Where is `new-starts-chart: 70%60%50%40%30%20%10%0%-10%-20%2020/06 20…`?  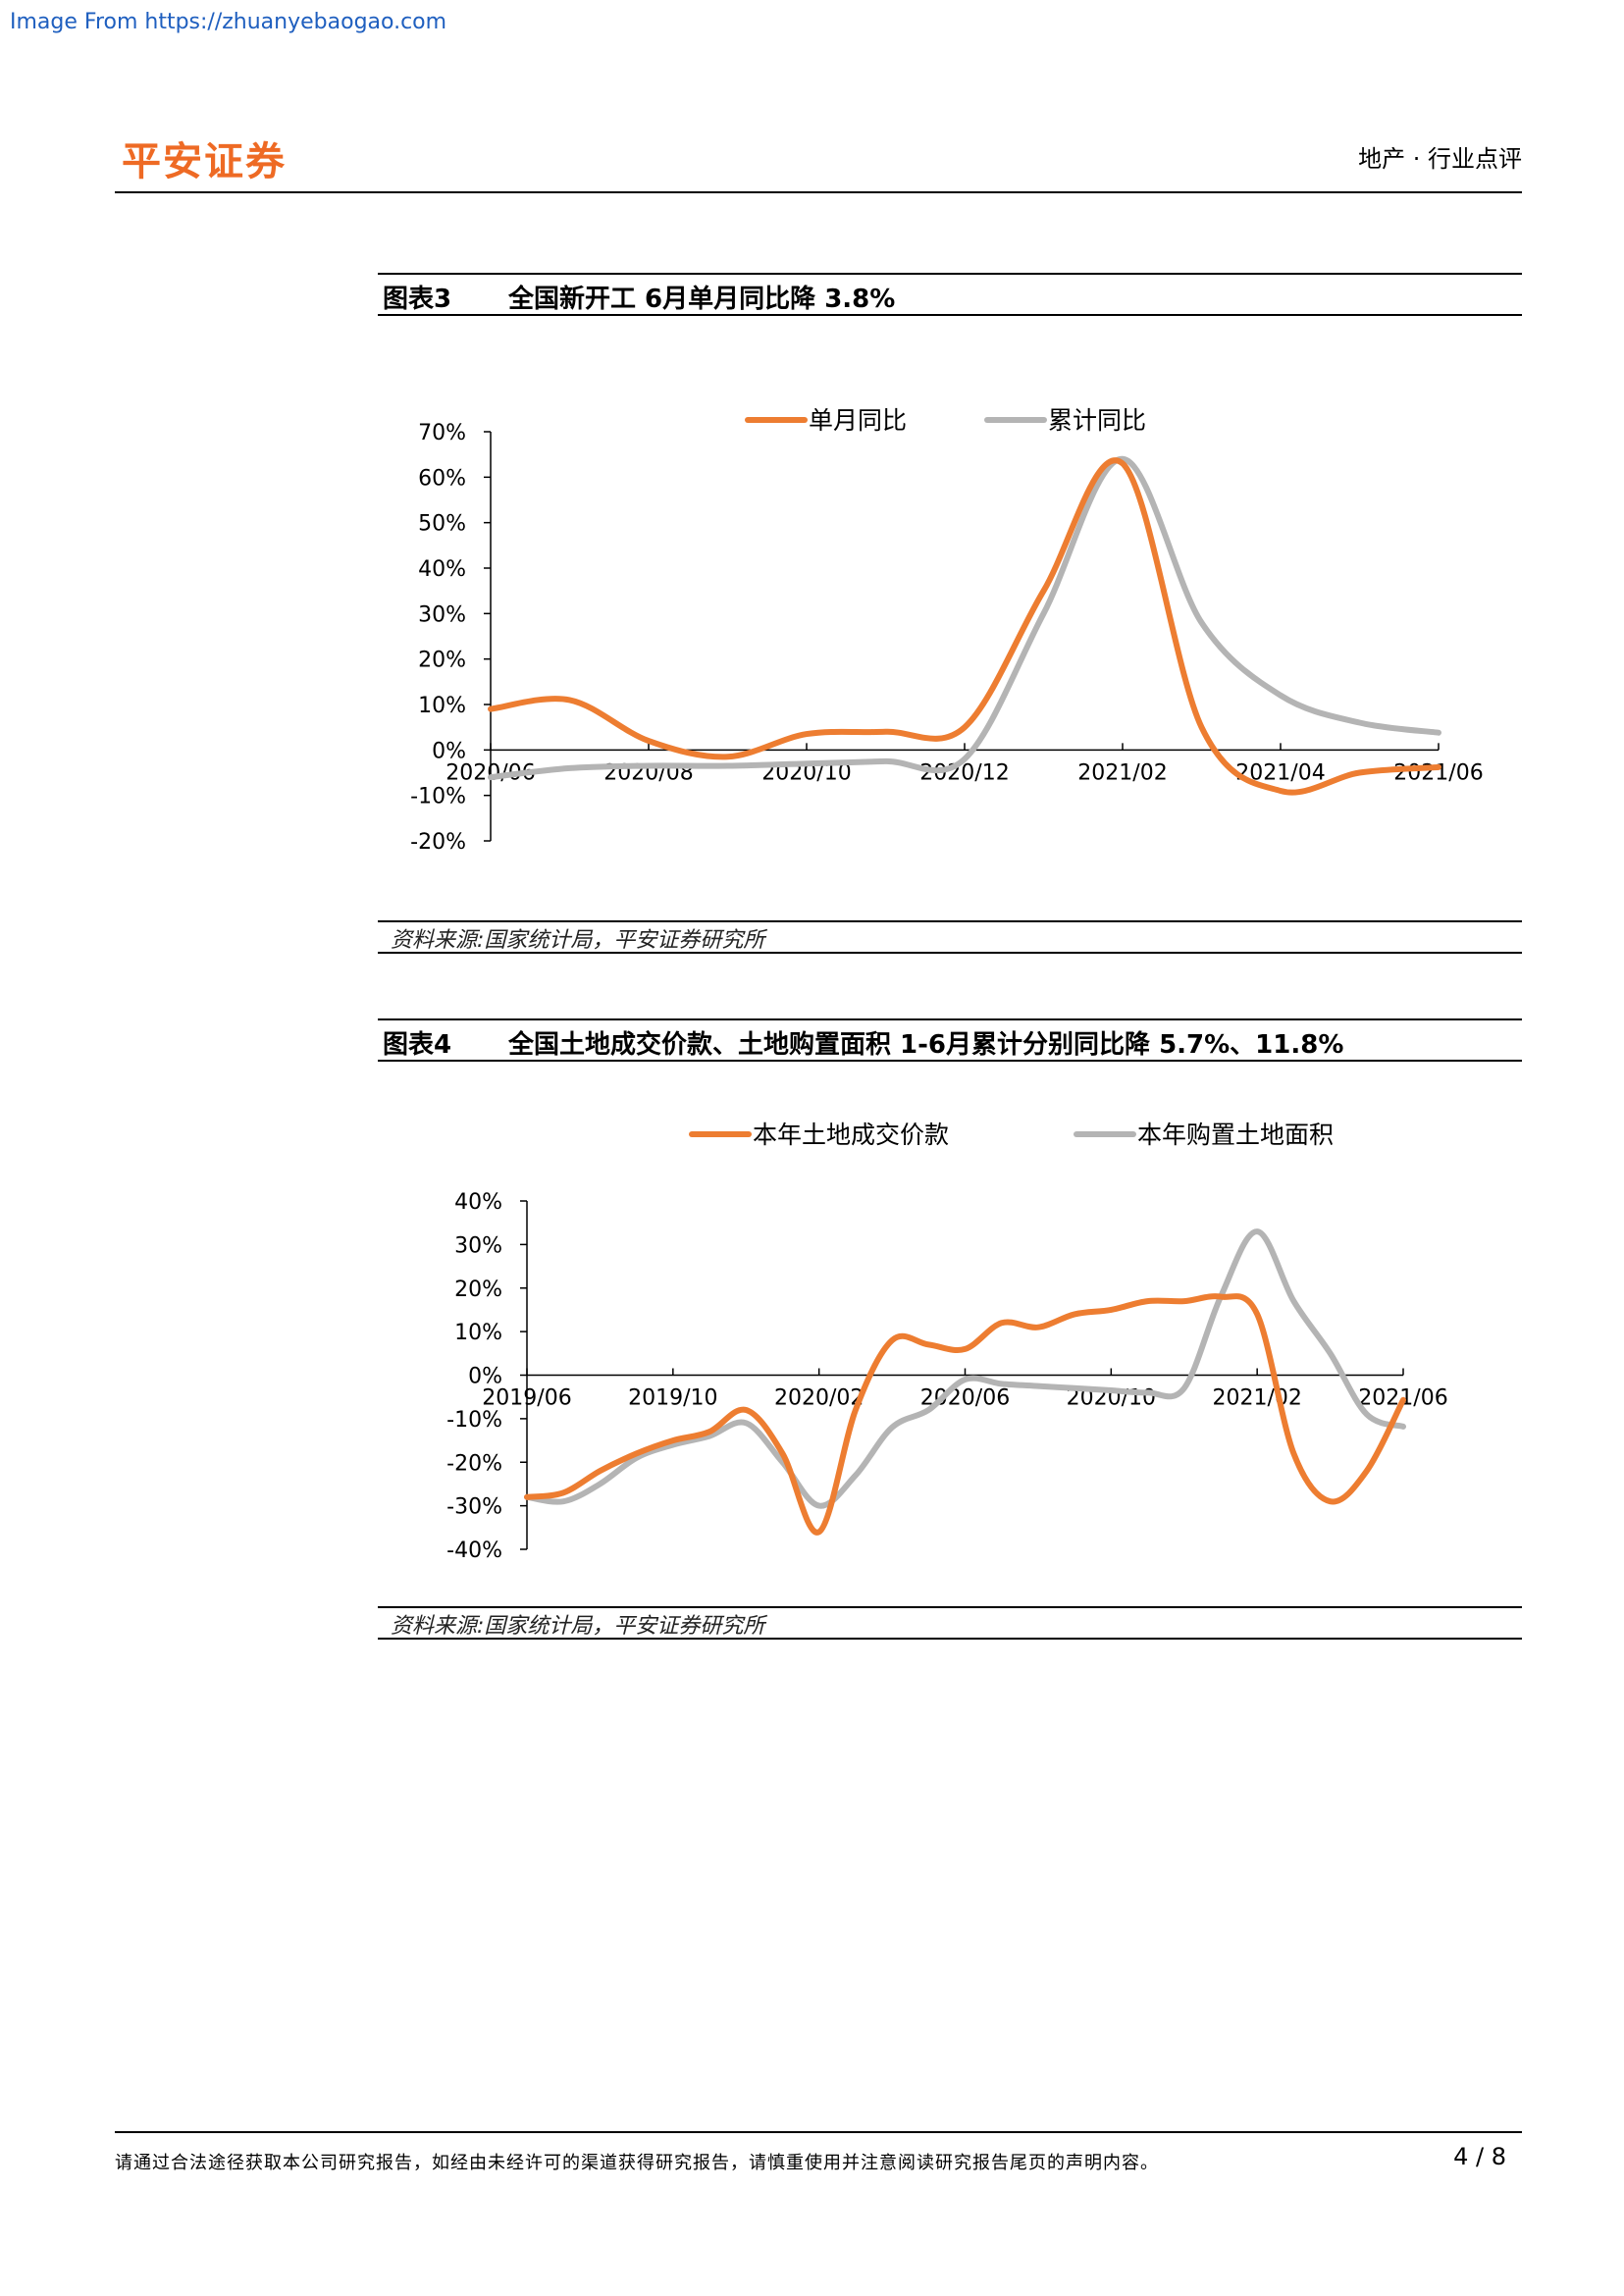 new-starts-chart: 70%60%50%40%30%20%10%0%-10%-20%2020/06 20… is located at coordinates (947, 630).